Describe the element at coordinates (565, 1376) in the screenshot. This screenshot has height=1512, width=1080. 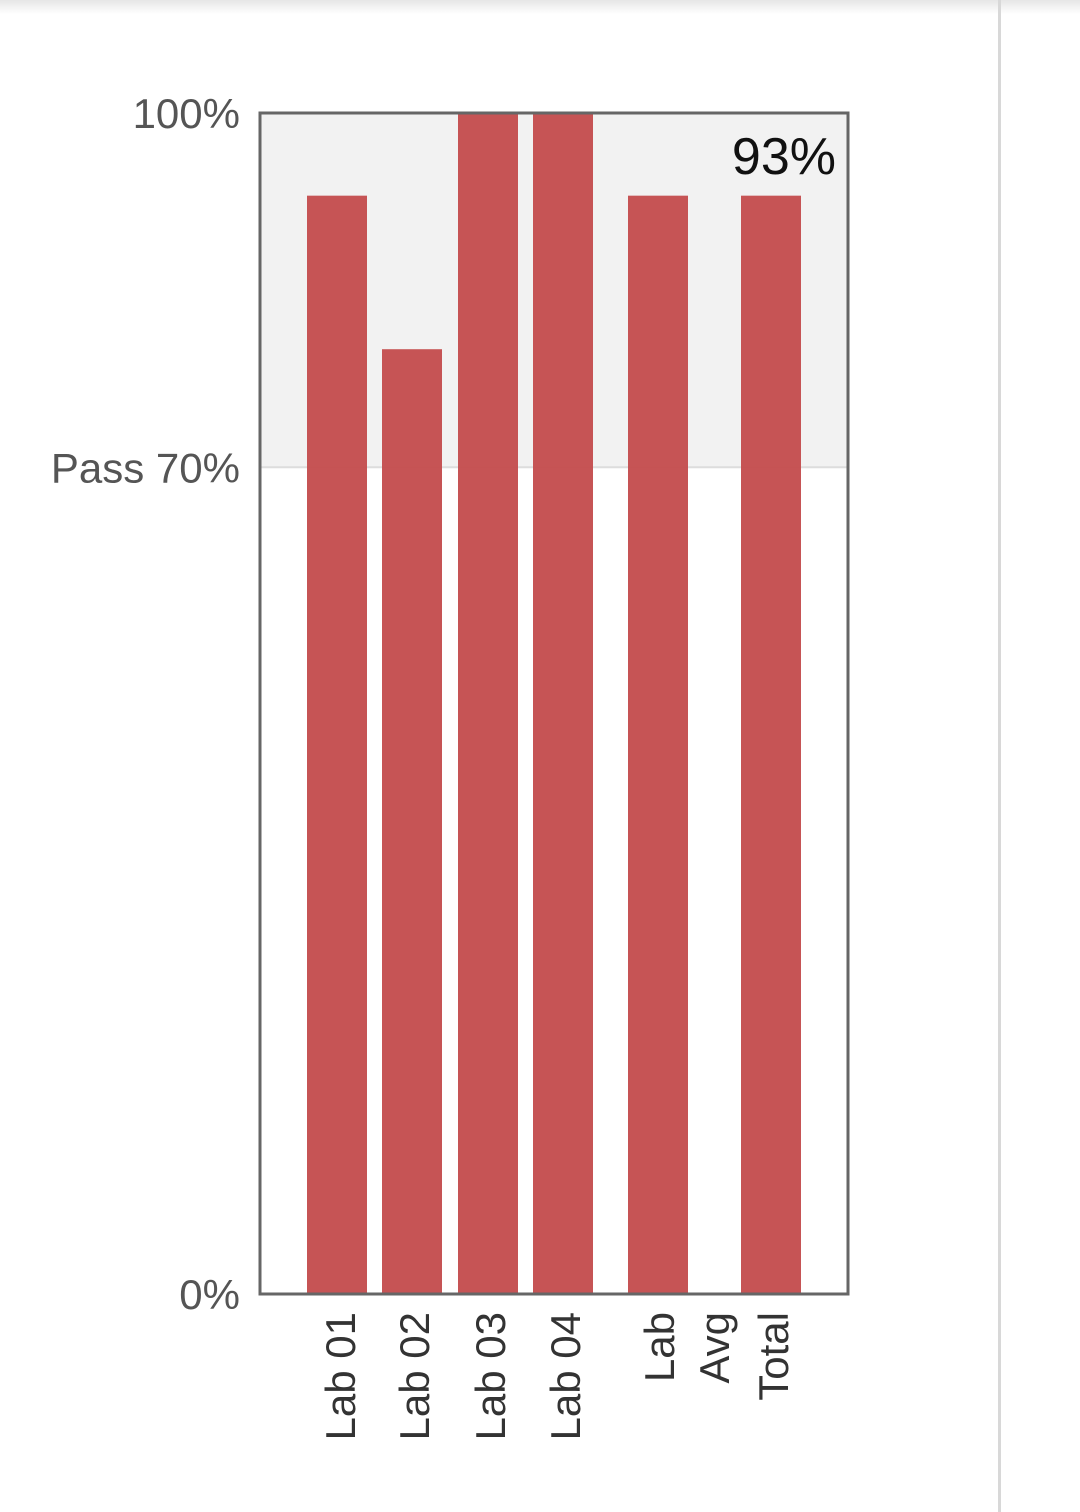
I see `x-label-lab-04: Lab 04` at that location.